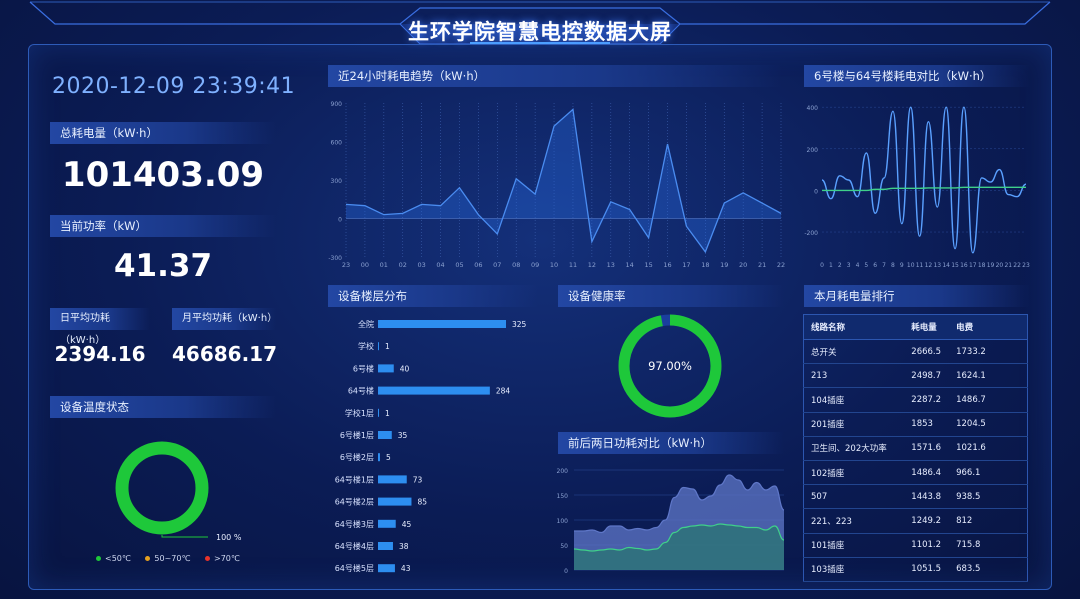  What do you see at coordinates (988, 521) in the screenshot?
I see `table-cell: 812` at bounding box center [988, 521].